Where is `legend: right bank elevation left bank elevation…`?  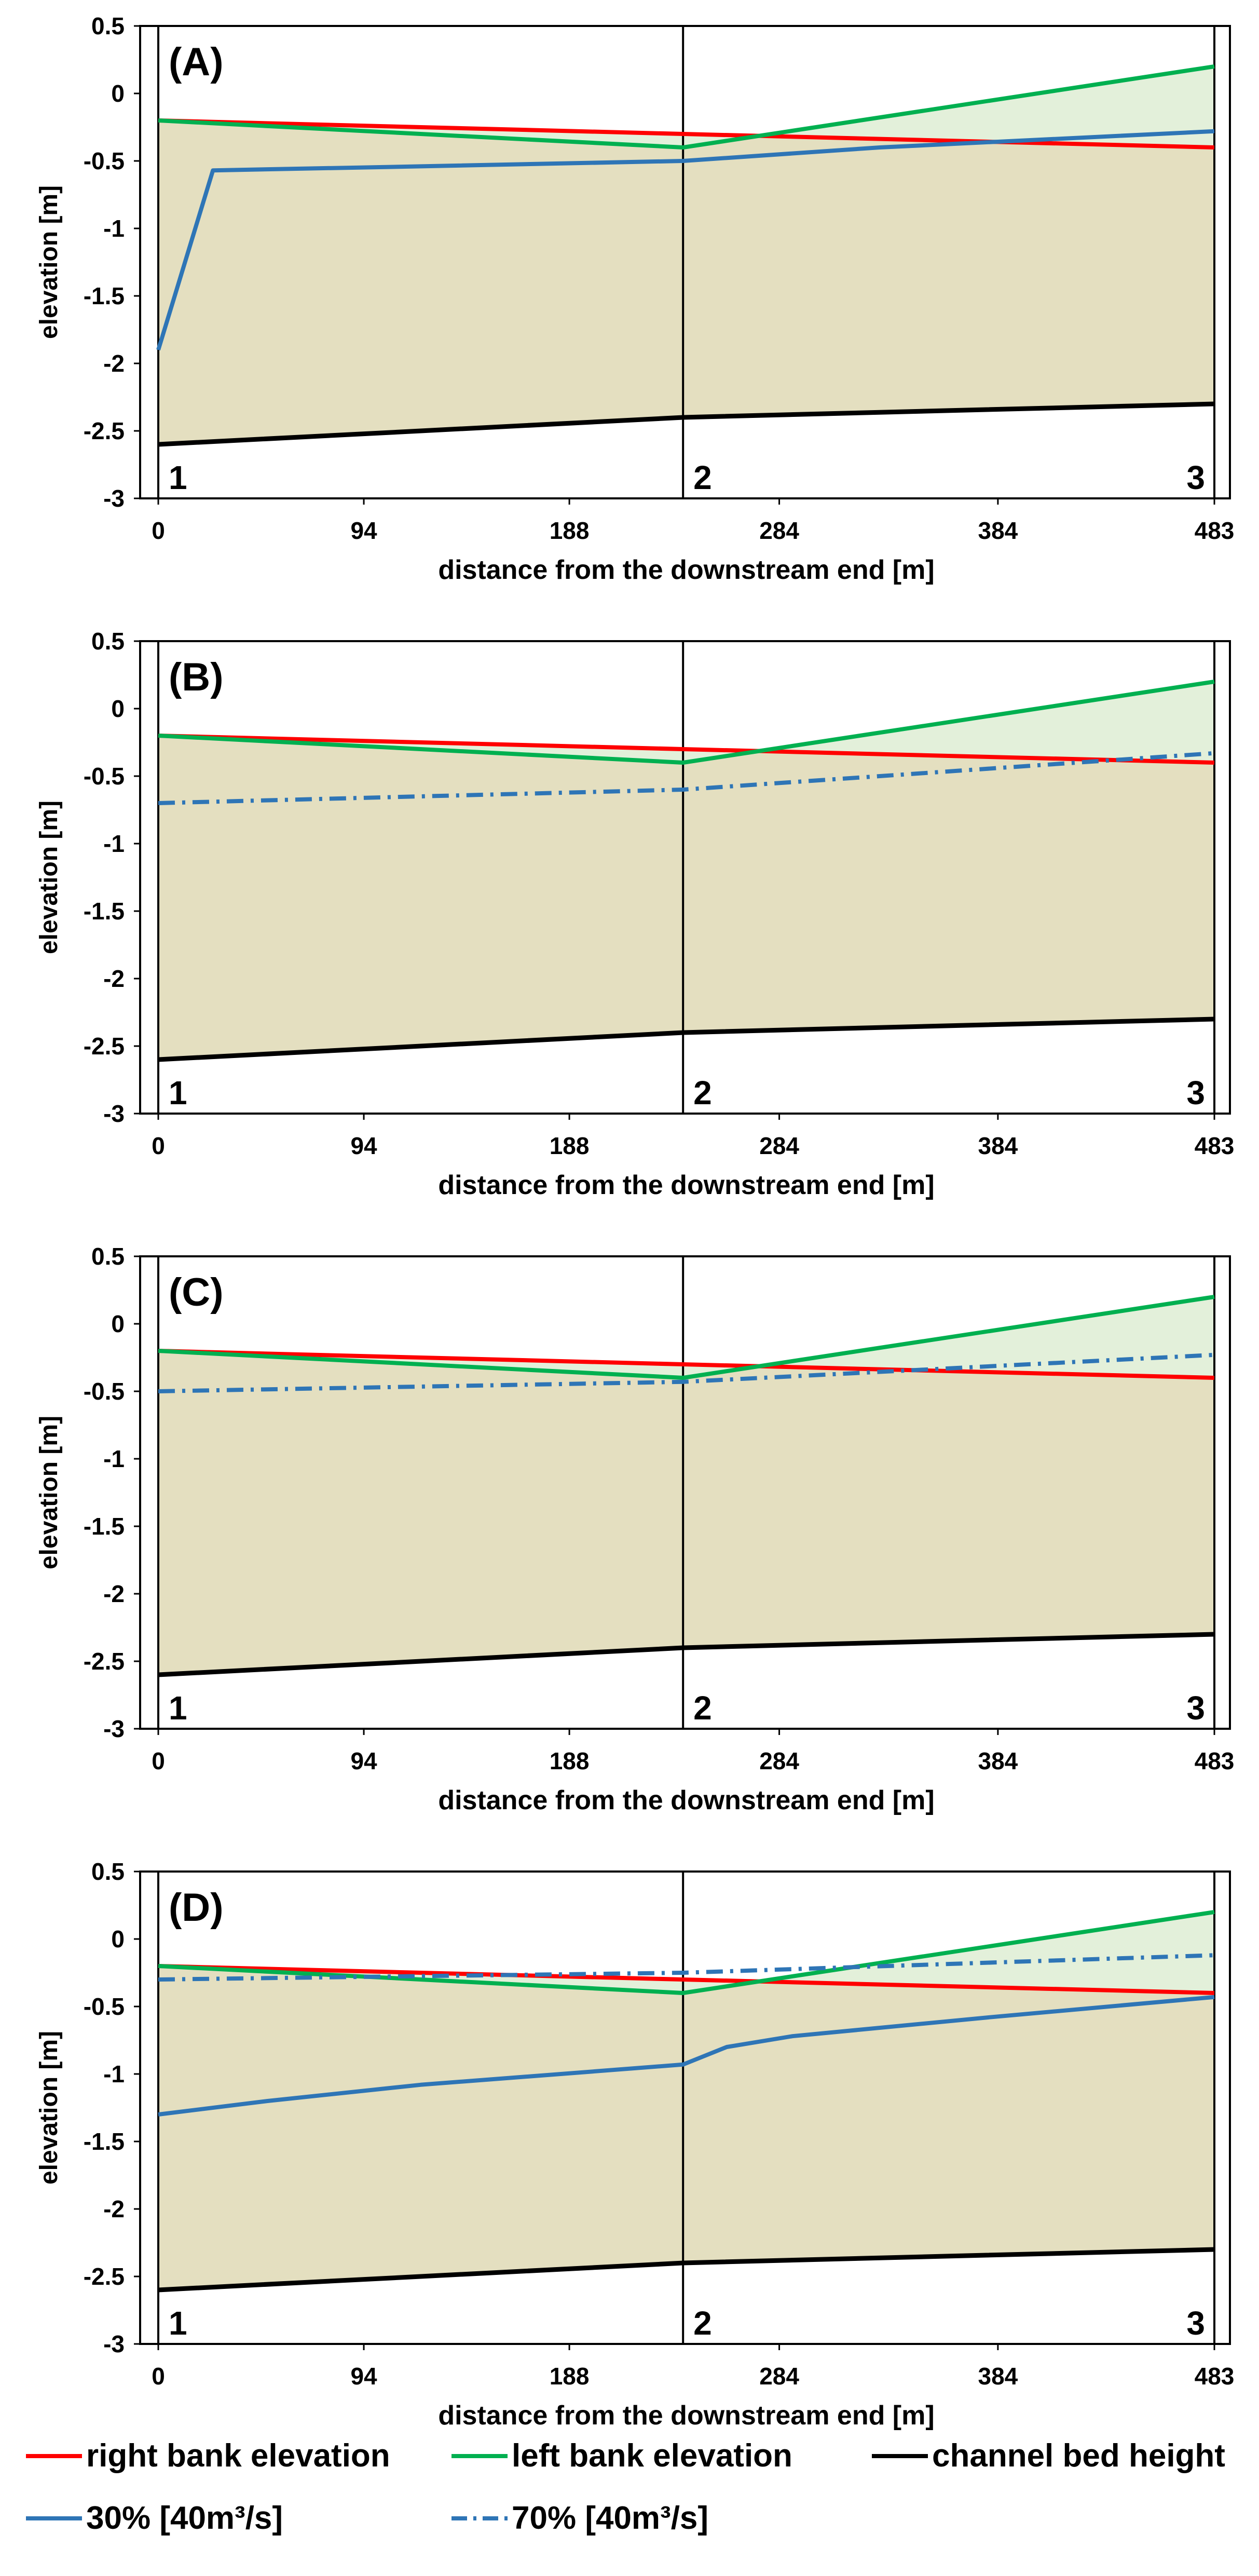
legend: right bank elevation left bank elevation… is located at coordinates (629, 2499).